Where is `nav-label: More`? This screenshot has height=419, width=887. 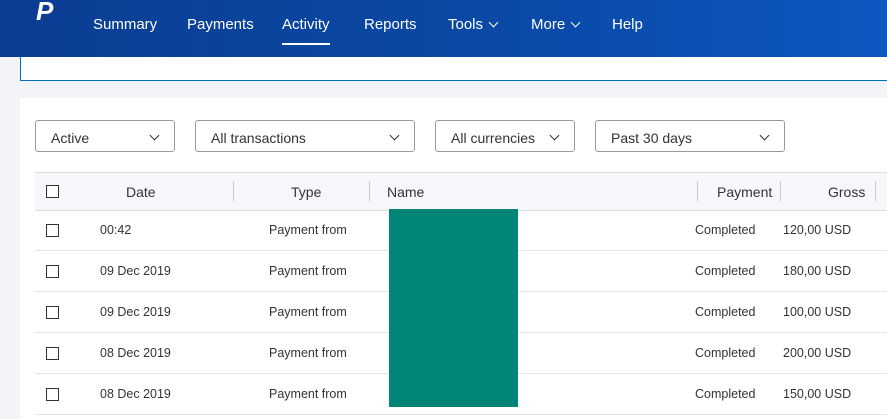 nav-label: More is located at coordinates (548, 24).